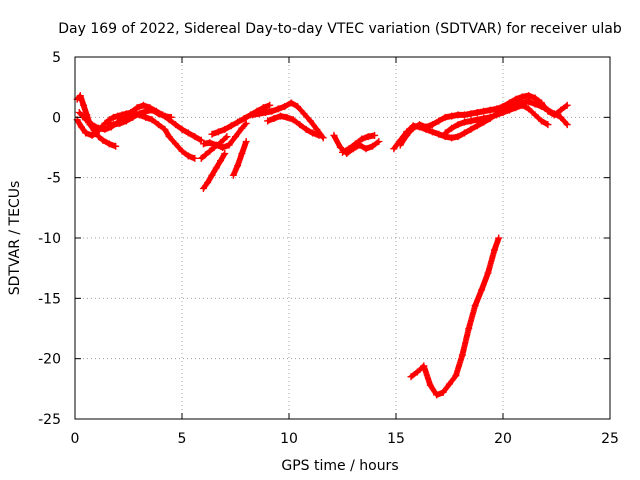 This screenshot has width=640, height=480. What do you see at coordinates (54, 179) in the screenshot?
I see `y-tick-label: -5` at bounding box center [54, 179].